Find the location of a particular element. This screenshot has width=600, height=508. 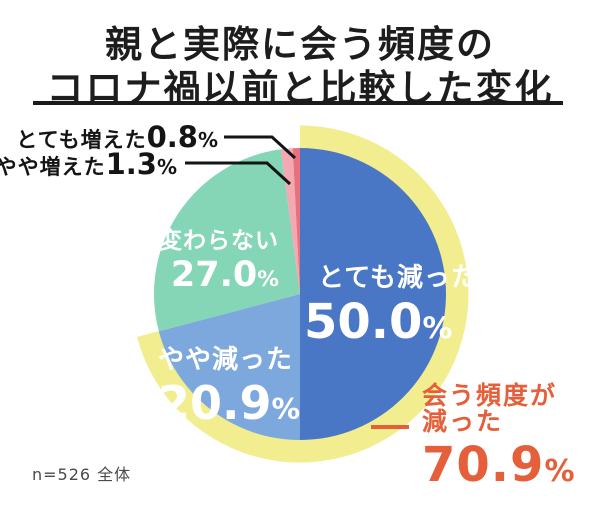

leader-line-increased-some is located at coordinates (238, 173).